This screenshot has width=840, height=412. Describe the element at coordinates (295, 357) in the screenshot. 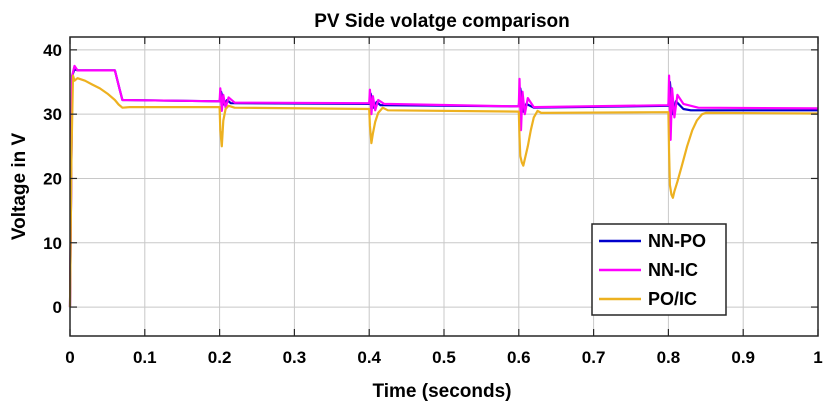

I see `x-tick-label: 0.3` at that location.